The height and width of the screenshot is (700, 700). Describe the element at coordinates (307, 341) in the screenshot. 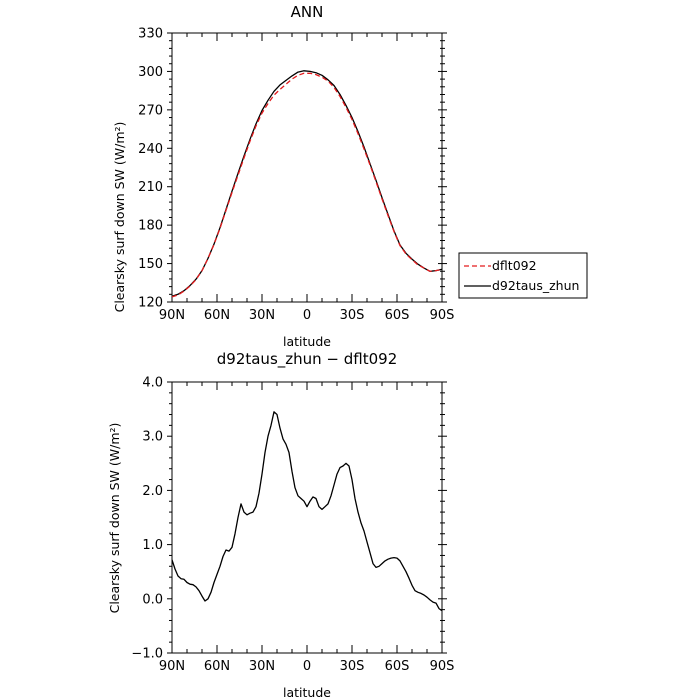

I see `top-chart-x-axis-label: latitude` at that location.